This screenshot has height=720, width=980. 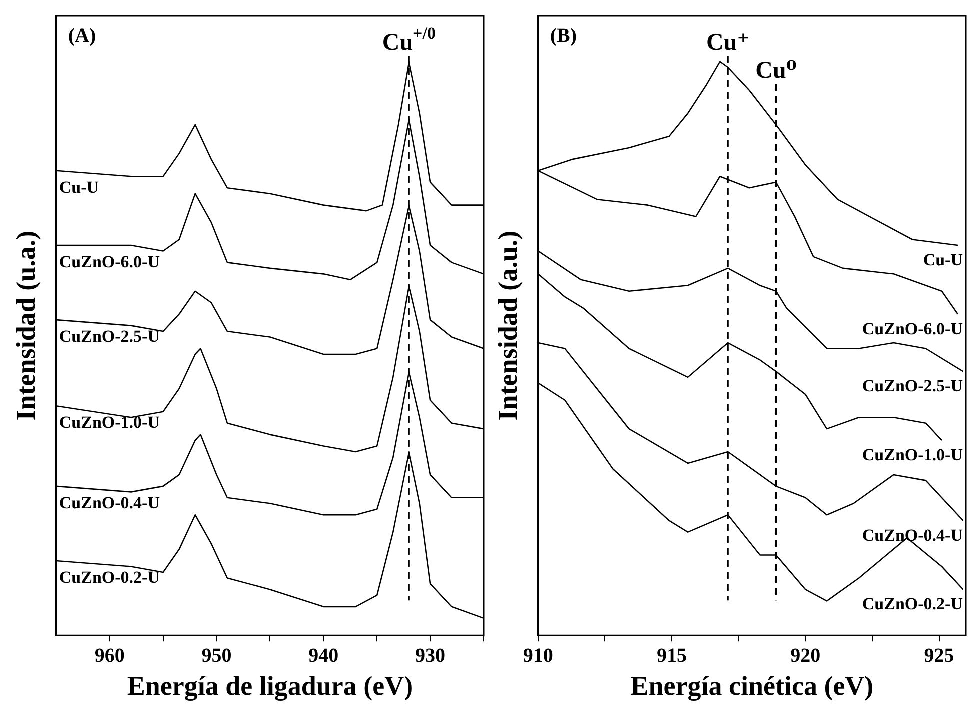 I want to click on ref-line-label: Cu⁺, so click(x=728, y=43).